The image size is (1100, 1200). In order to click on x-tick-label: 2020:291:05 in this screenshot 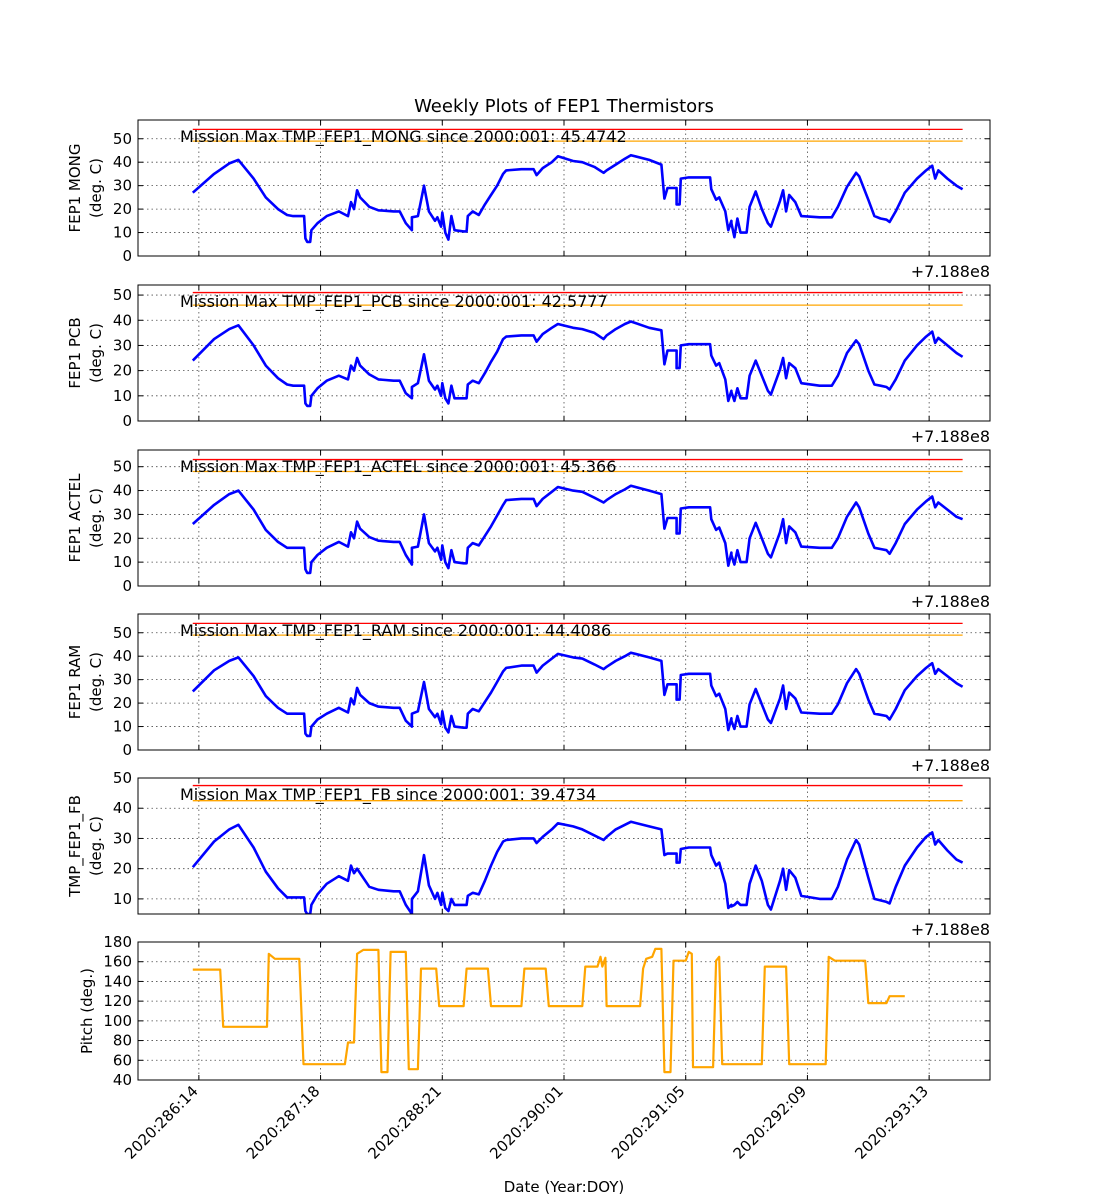, I will do `click(648, 1122)`.